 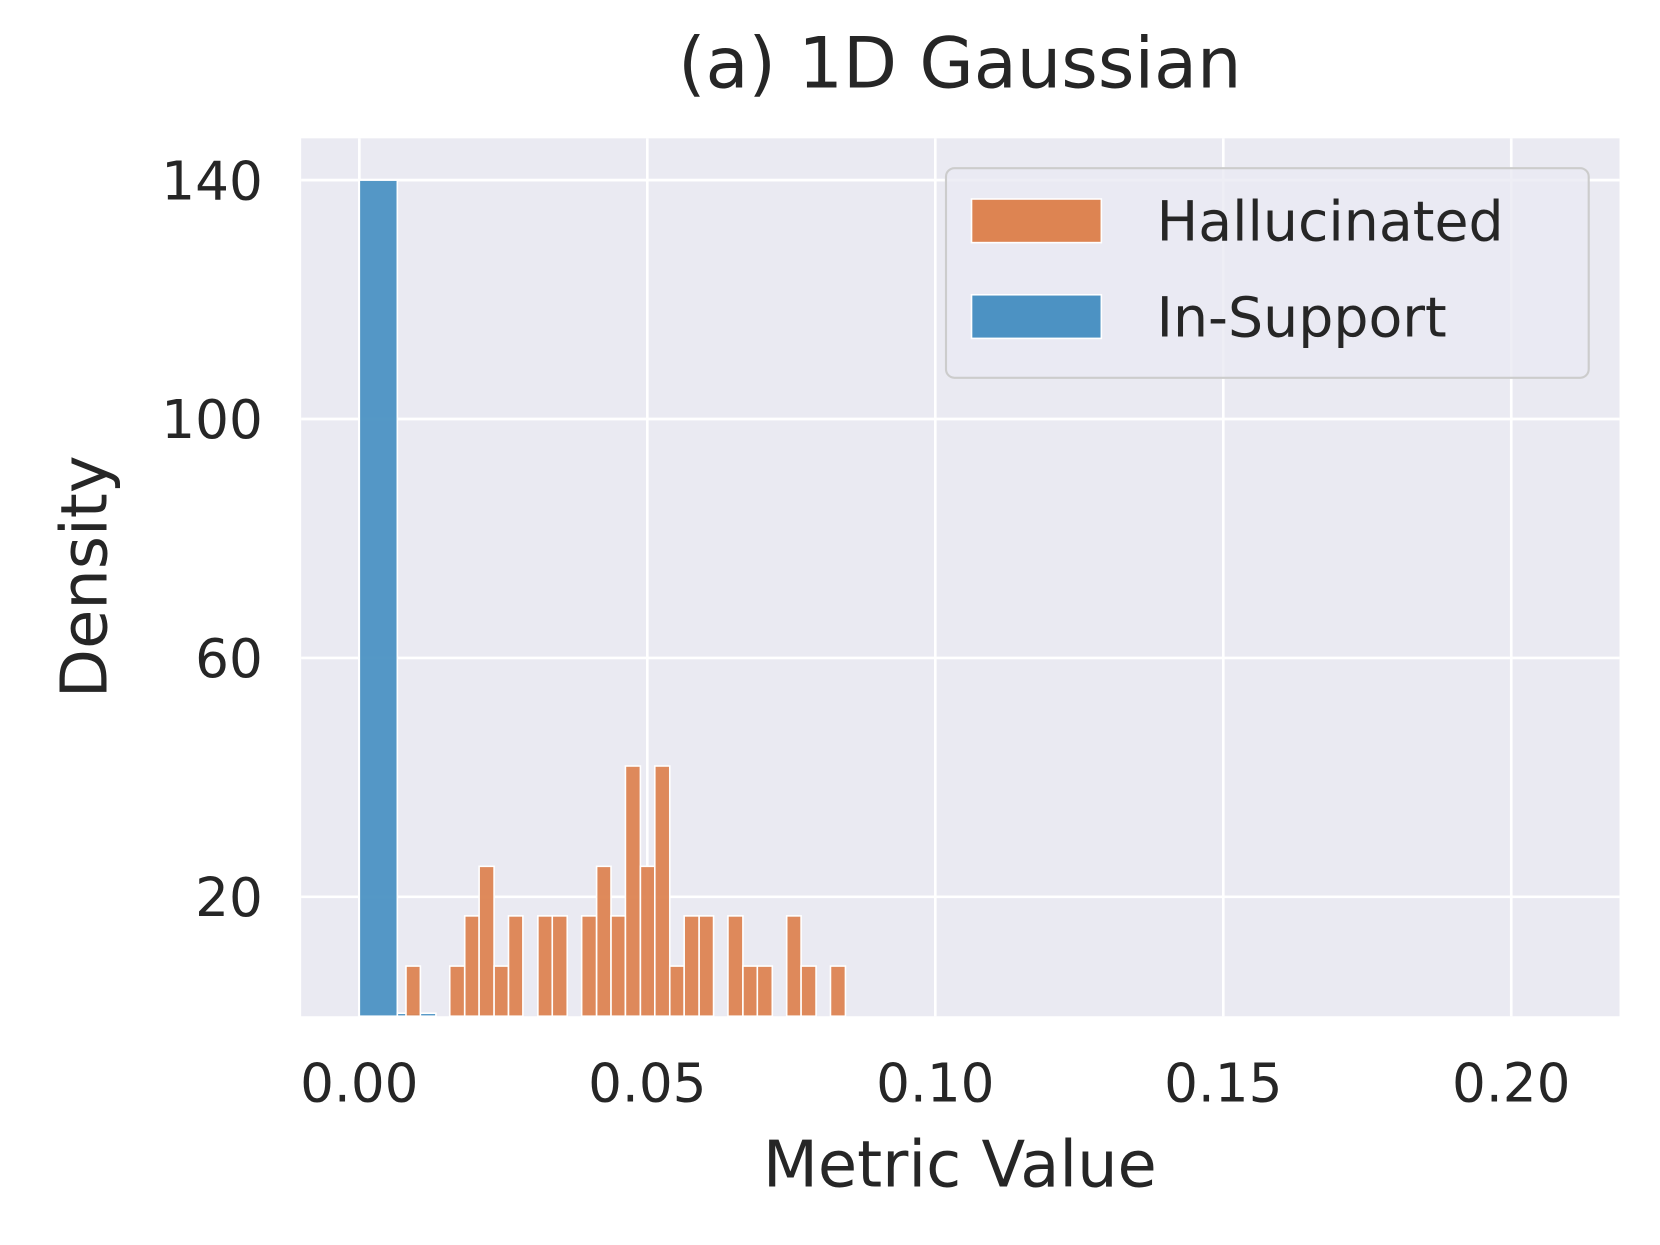 I want to click on x-axis-label: Metric Value, so click(x=960, y=1165).